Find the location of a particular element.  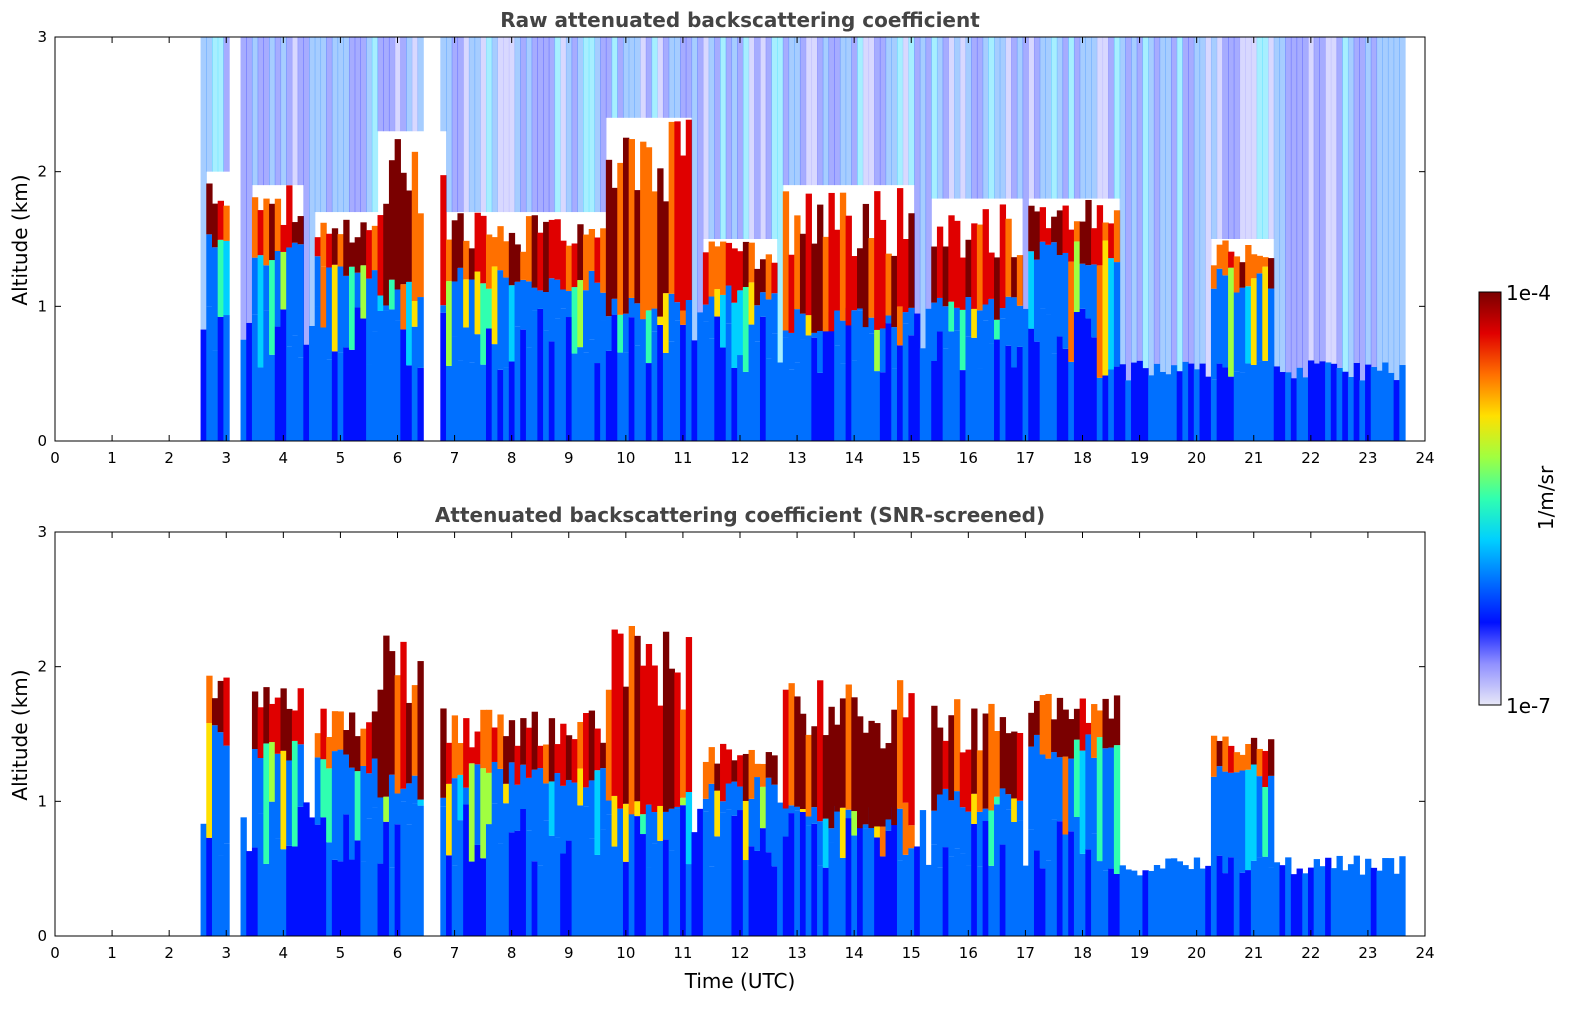

x-tick-label: 24 is located at coordinates (1424, 953).